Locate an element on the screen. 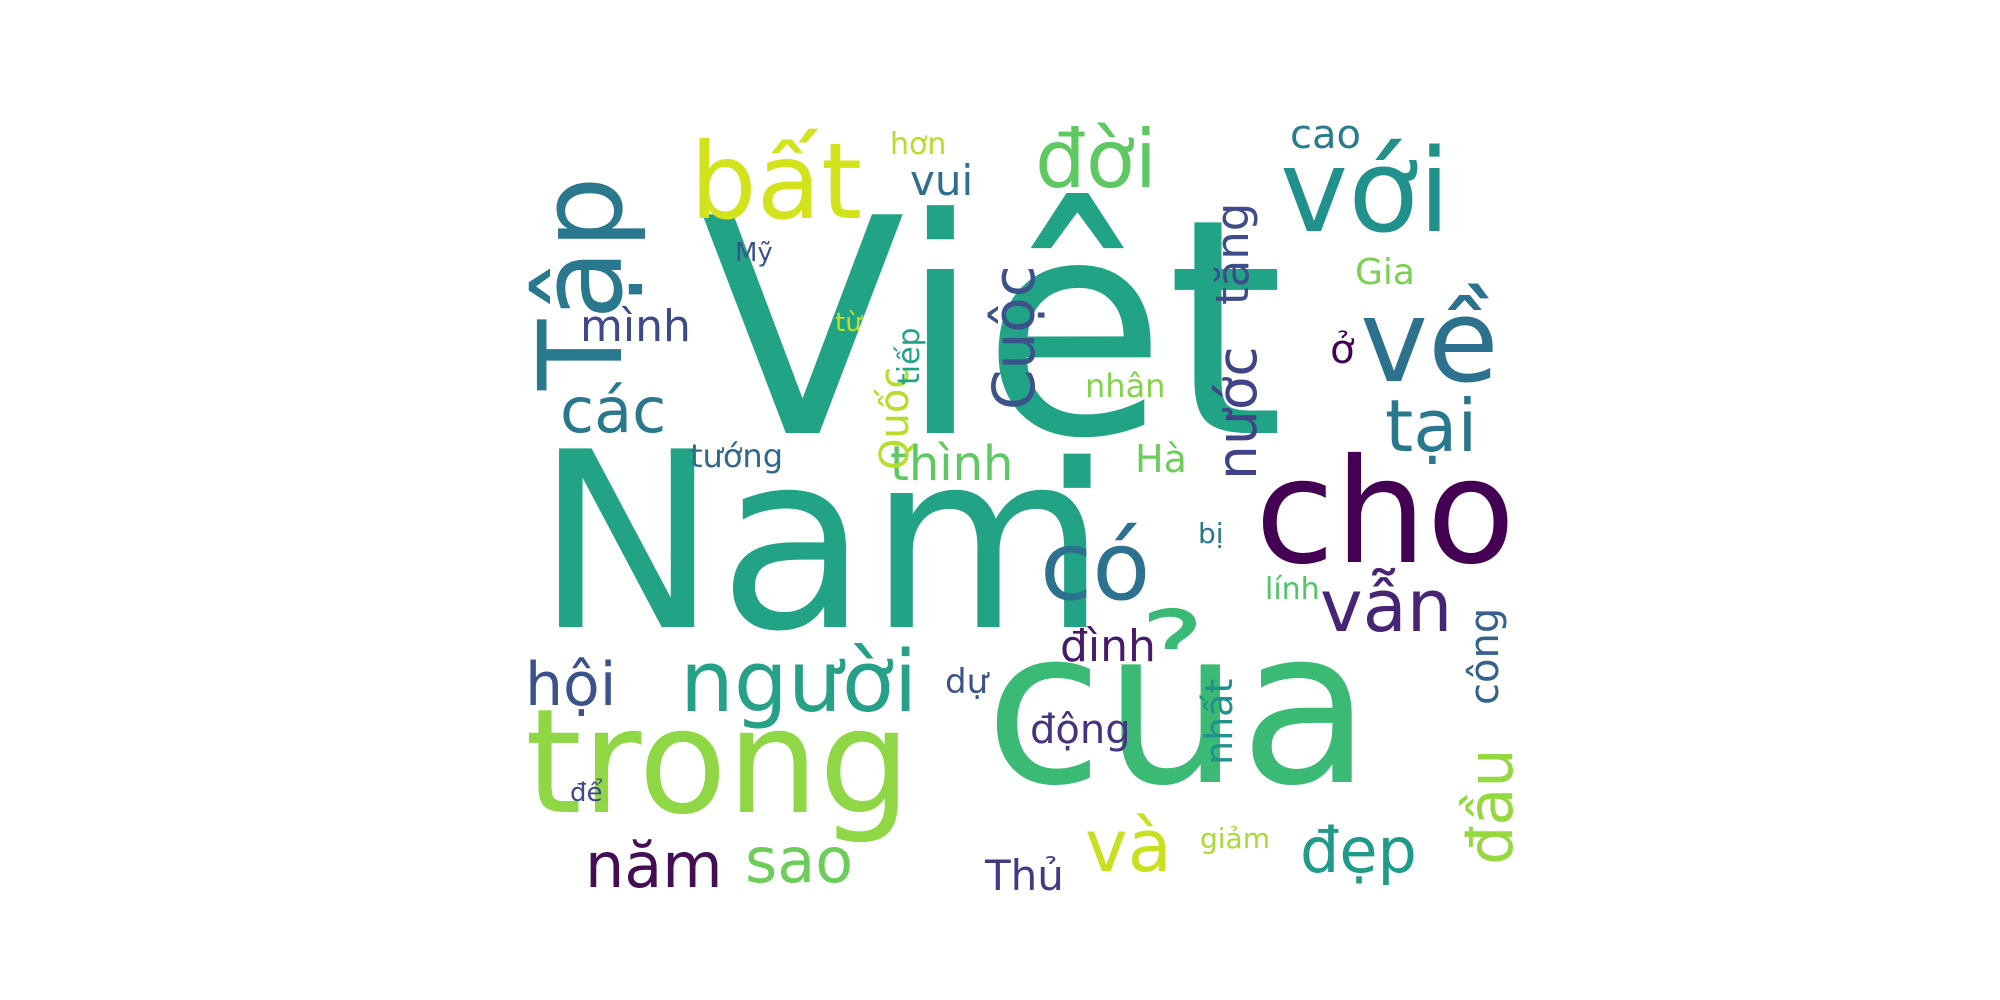 The height and width of the screenshot is (1000, 2000). word-tuong: tướng is located at coordinates (736, 456).